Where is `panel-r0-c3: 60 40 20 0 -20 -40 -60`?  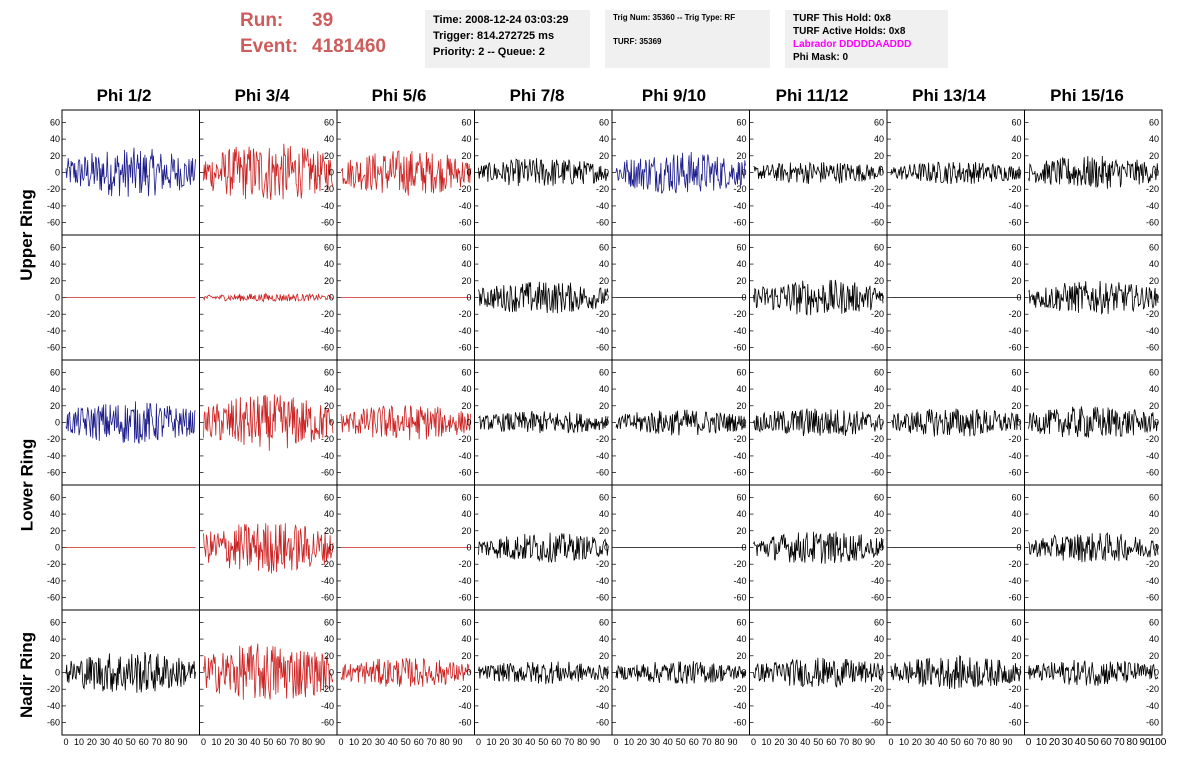
panel-r0-c3: 60 40 20 0 -20 -40 -60 is located at coordinates (543, 172).